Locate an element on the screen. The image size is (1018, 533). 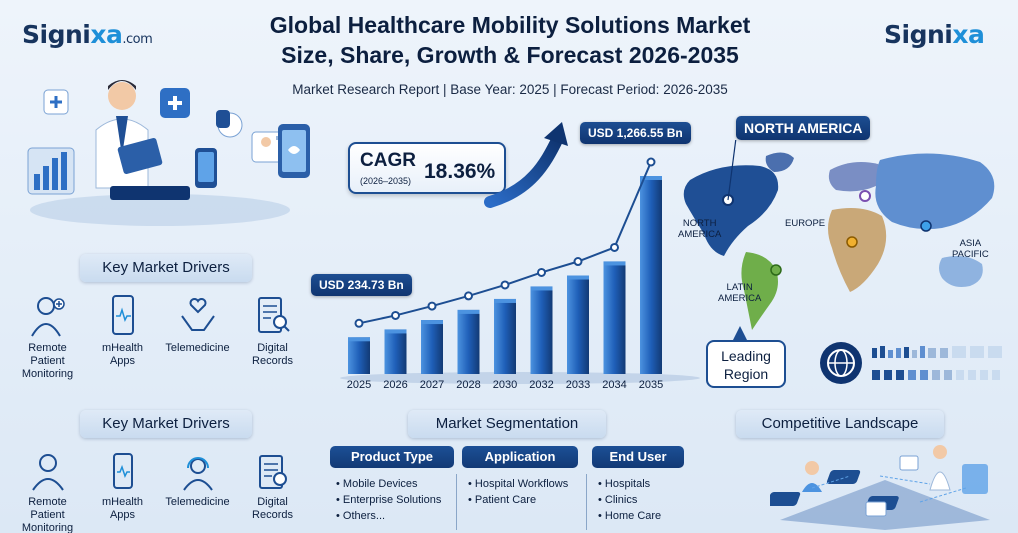
segment-item: Clinics is located at coordinates (641, 500).